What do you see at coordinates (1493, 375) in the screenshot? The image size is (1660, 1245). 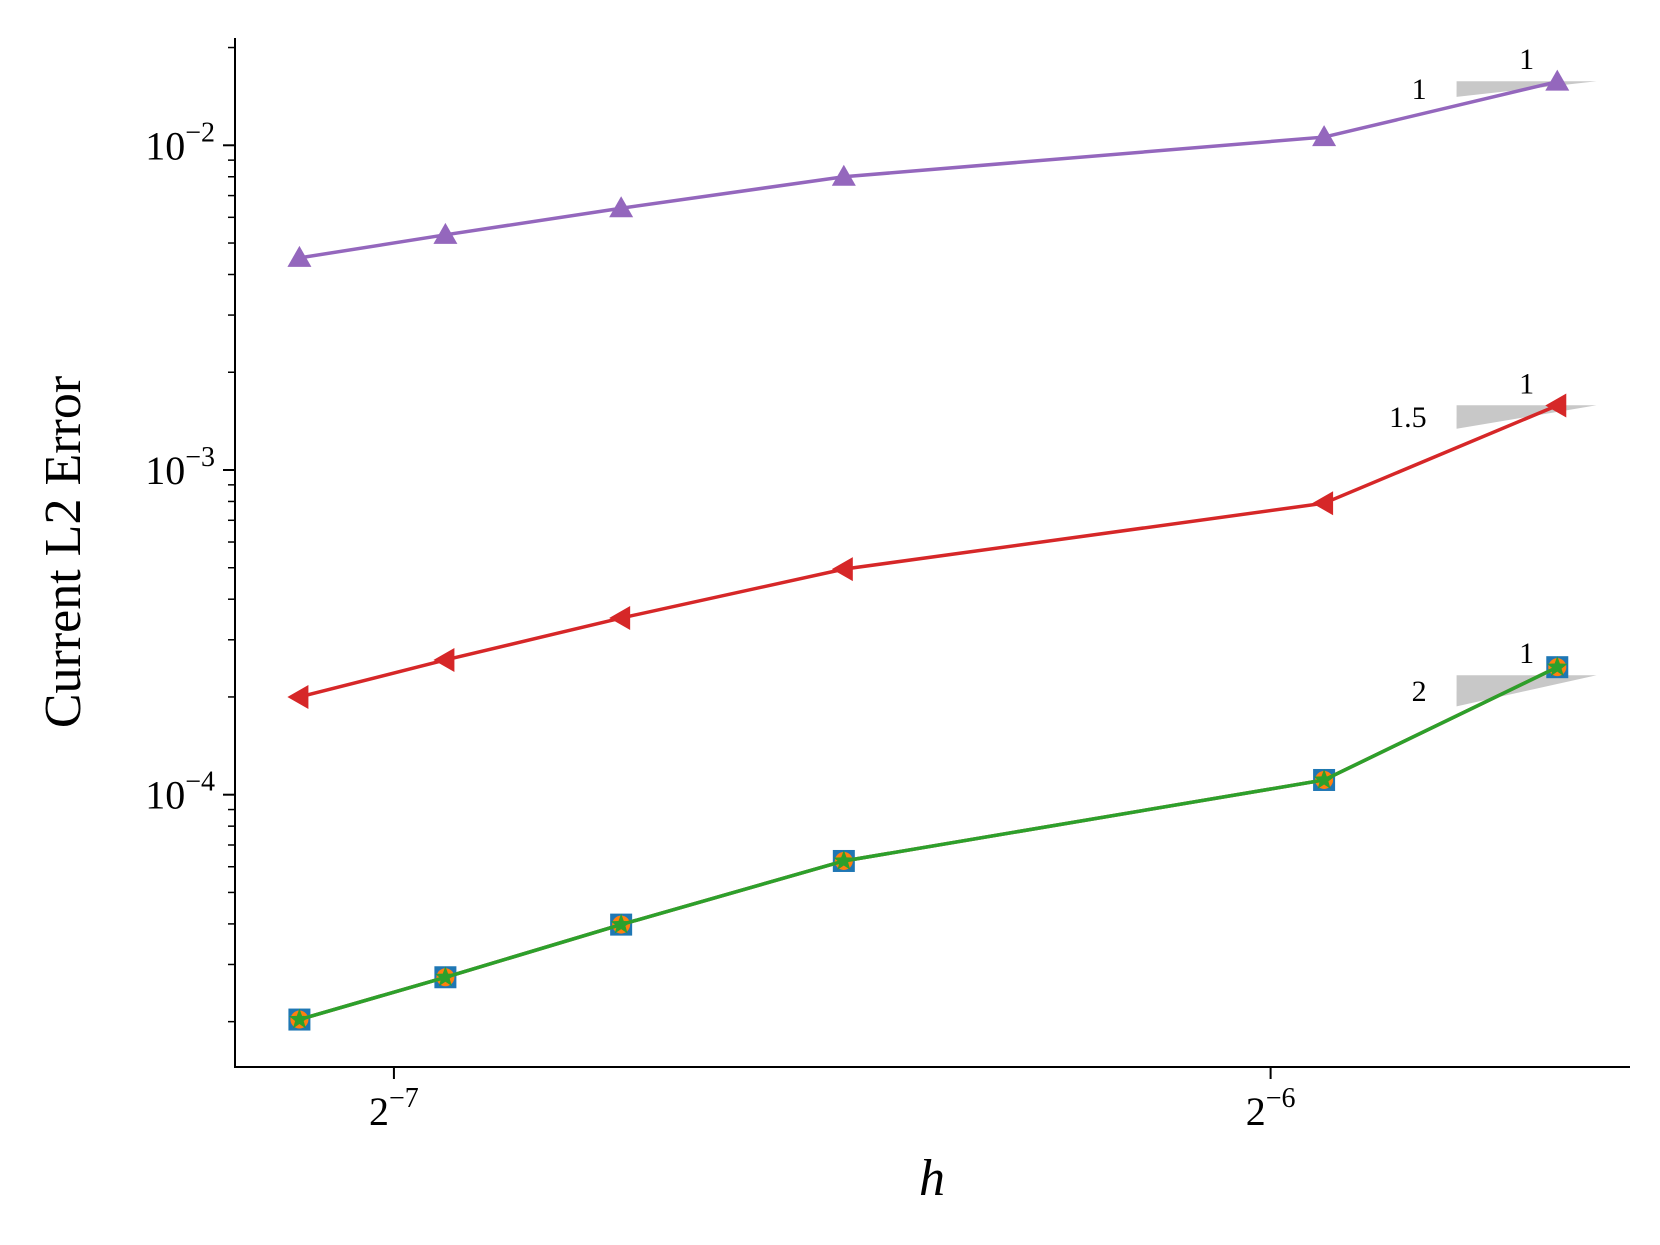 I see `slope-triangles: 1 1 1 1.5 1 2` at bounding box center [1493, 375].